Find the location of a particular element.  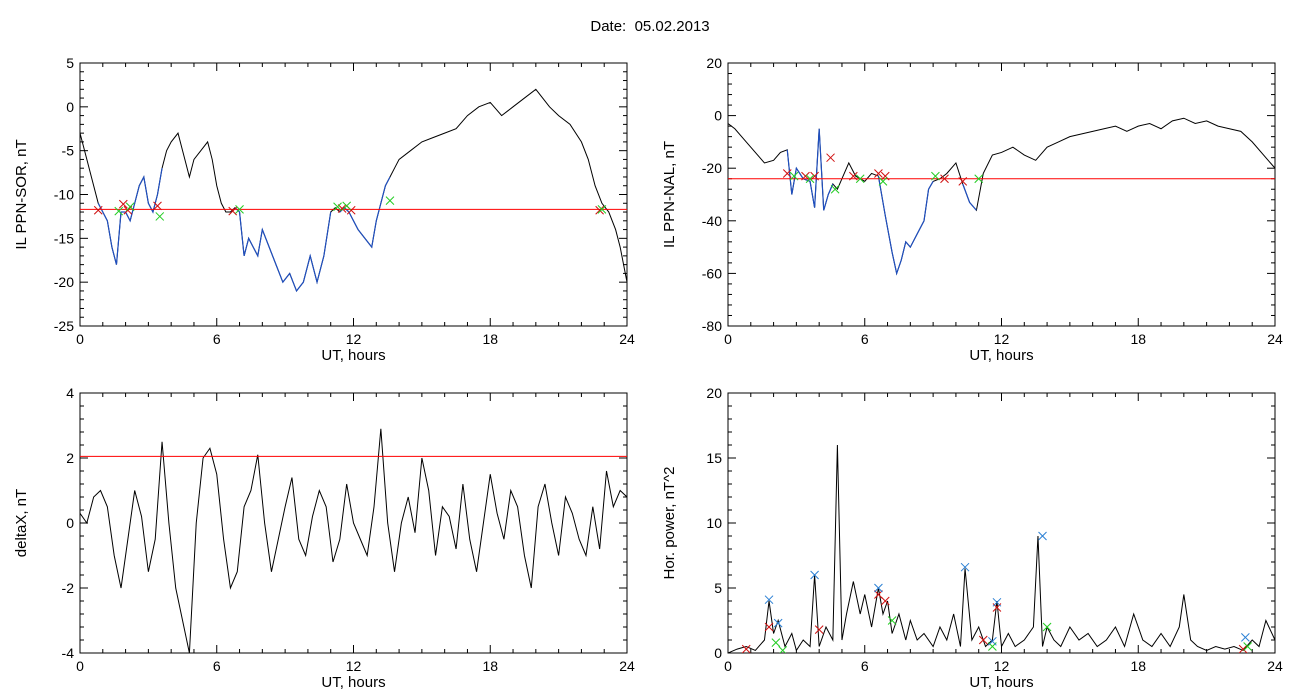

y-tick-label: -10 is located at coordinates (64, 195).